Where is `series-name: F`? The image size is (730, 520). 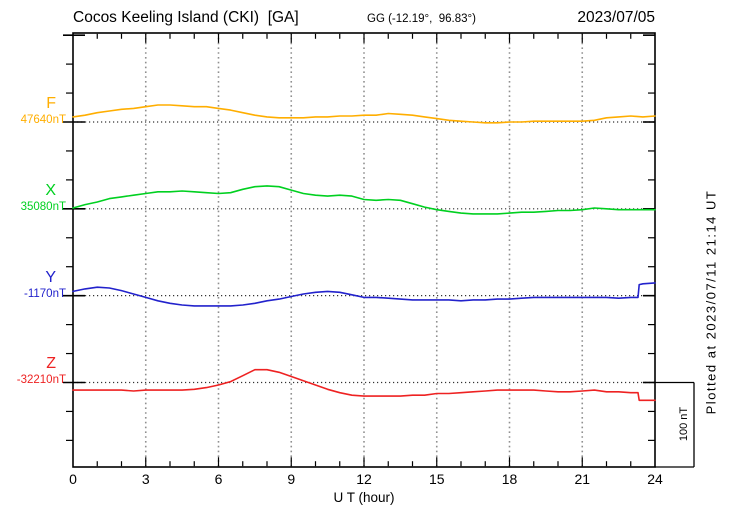
series-name: F is located at coordinates (51, 103).